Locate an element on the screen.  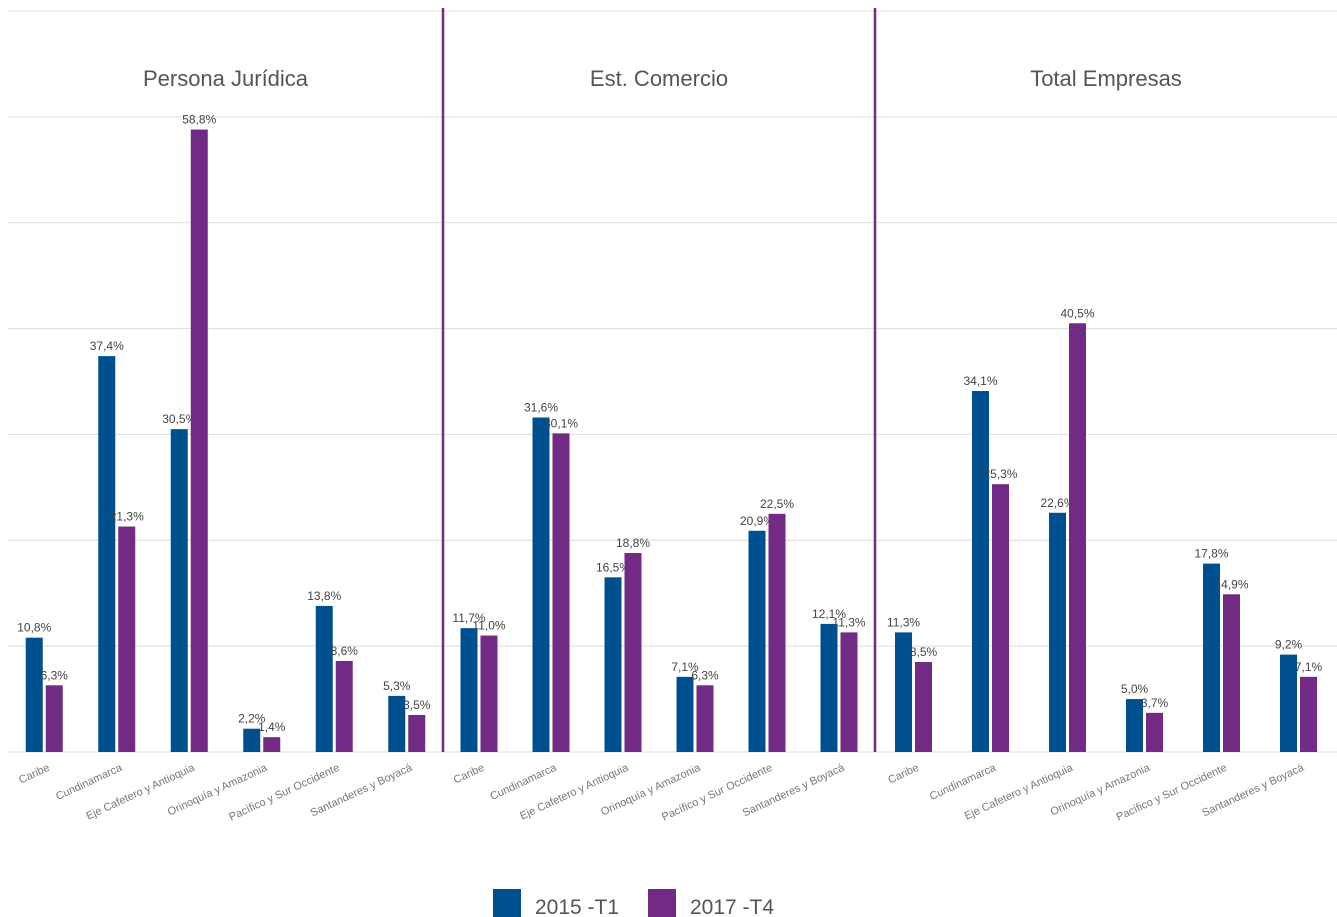
data-label: 5,0% is located at coordinates (1135, 689).